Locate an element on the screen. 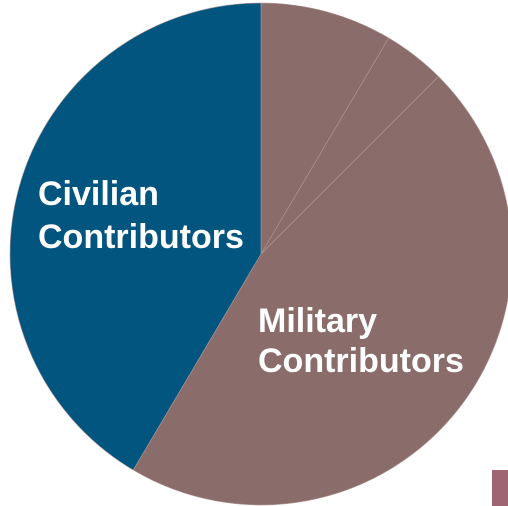  legend-swatch is located at coordinates (500, 488).